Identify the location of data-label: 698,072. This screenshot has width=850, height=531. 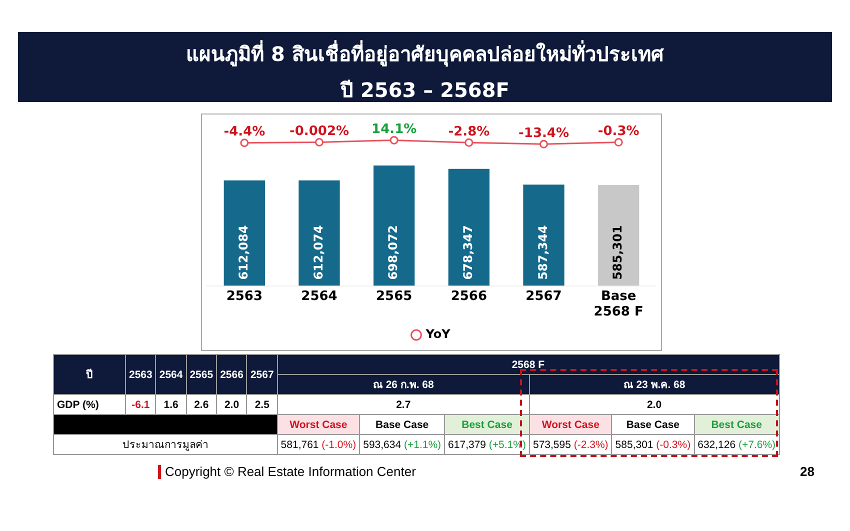
(393, 252).